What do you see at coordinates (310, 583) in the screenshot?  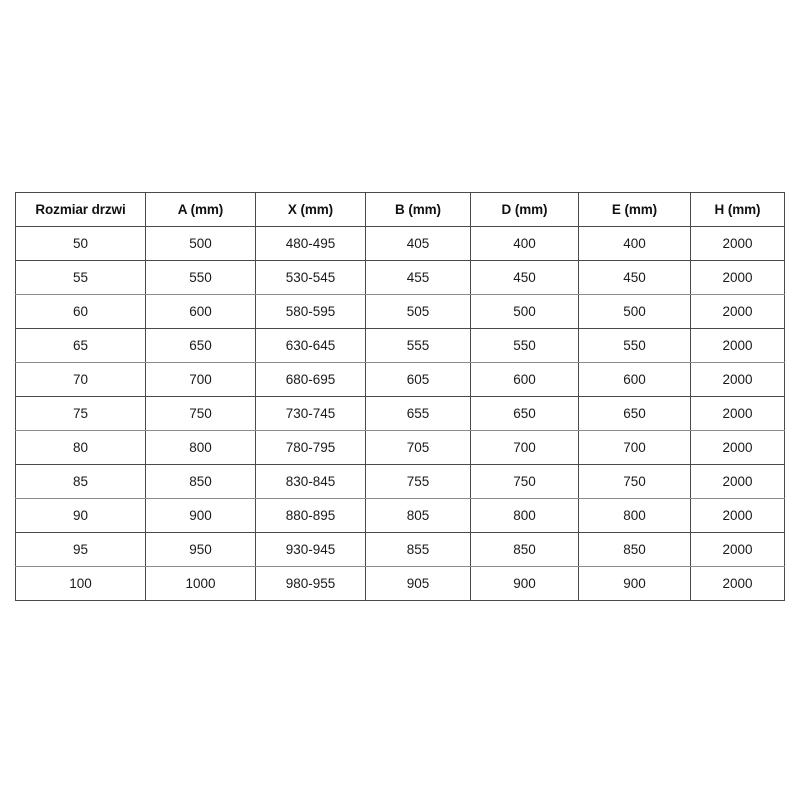 I see `cell-x: 980-955` at bounding box center [310, 583].